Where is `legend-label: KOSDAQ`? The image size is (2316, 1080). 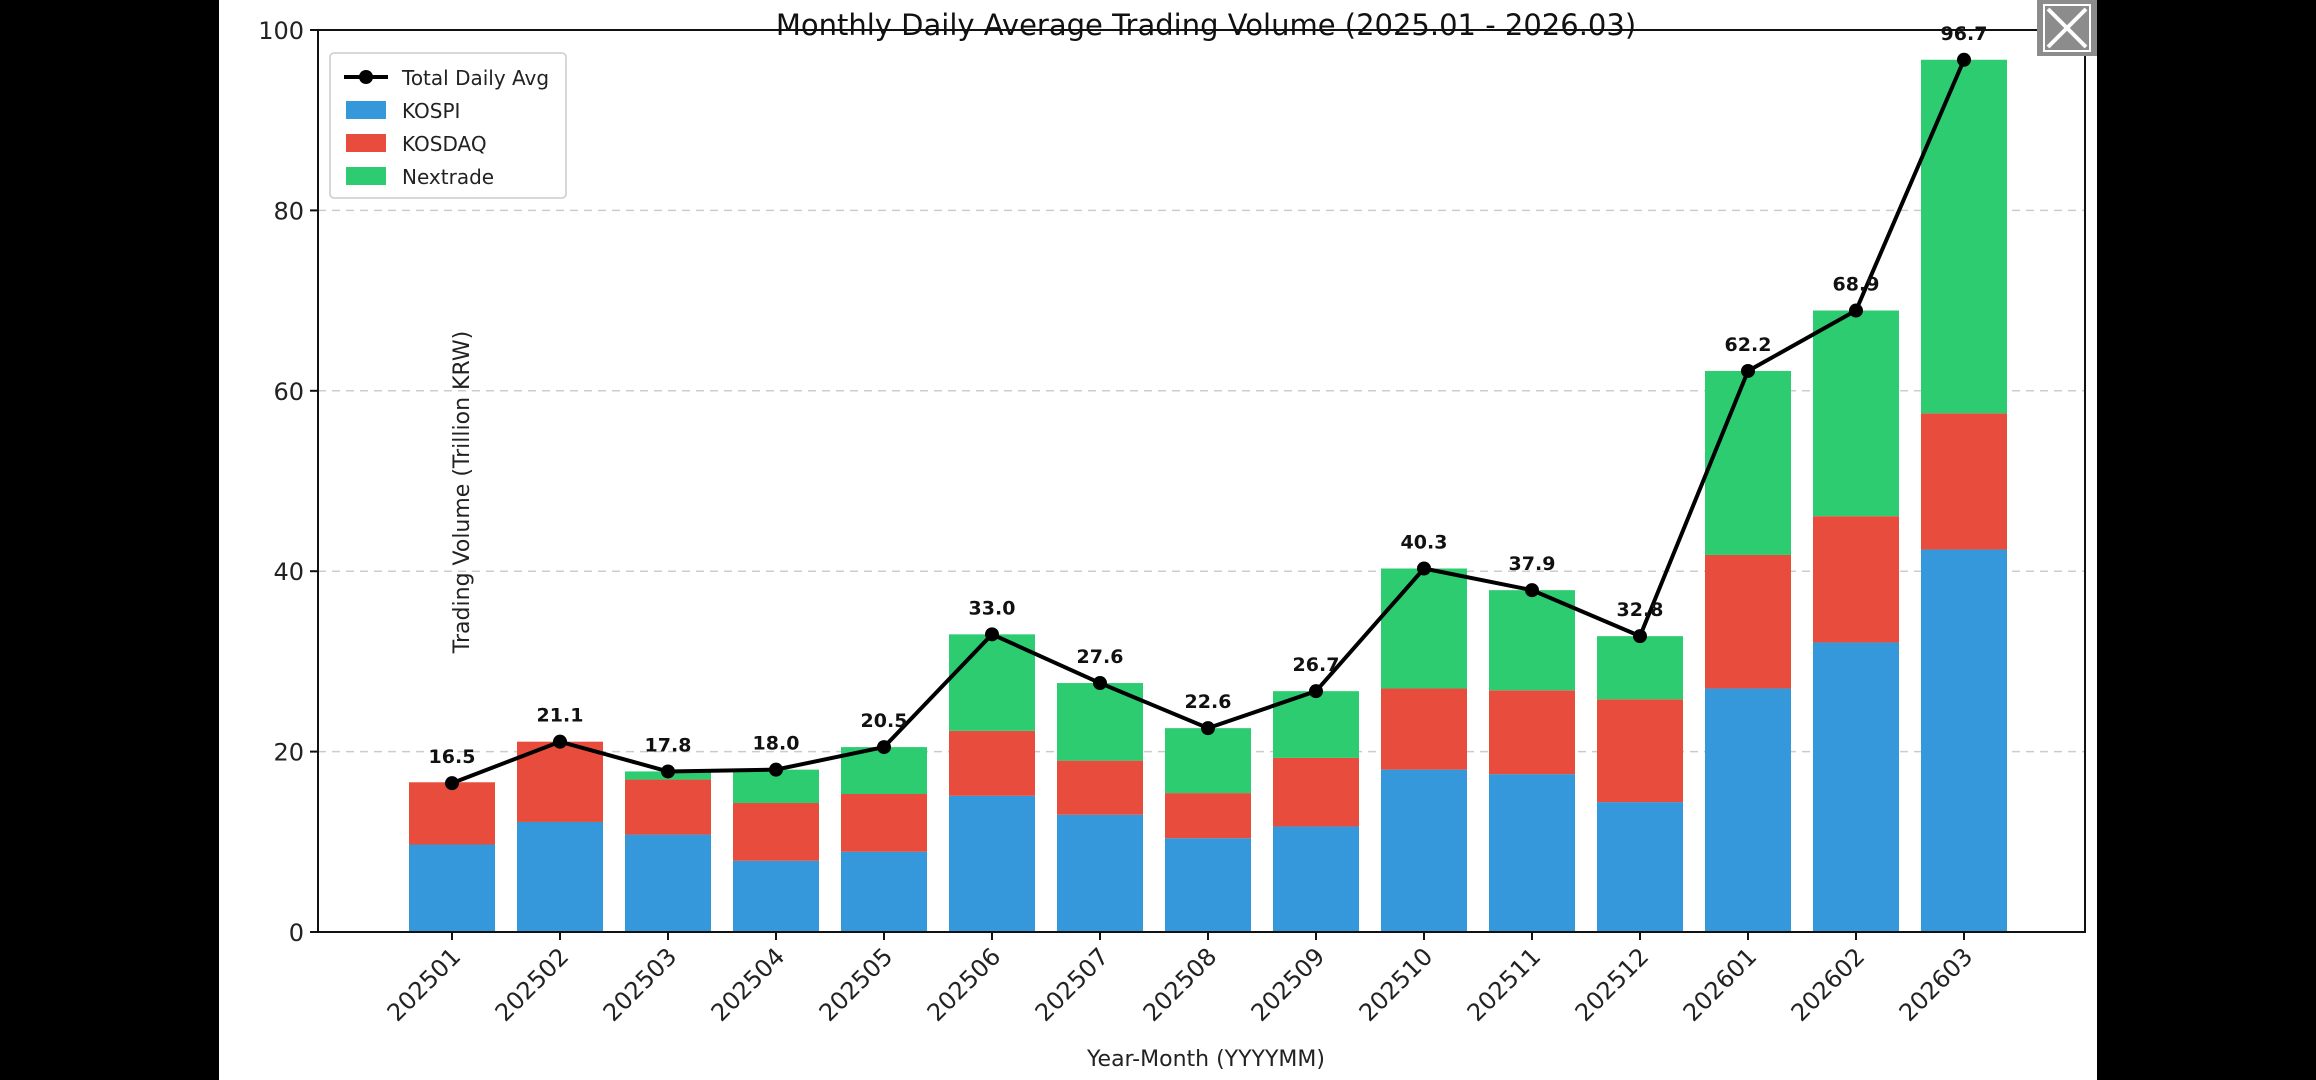
legend-label: KOSDAQ is located at coordinates (444, 144).